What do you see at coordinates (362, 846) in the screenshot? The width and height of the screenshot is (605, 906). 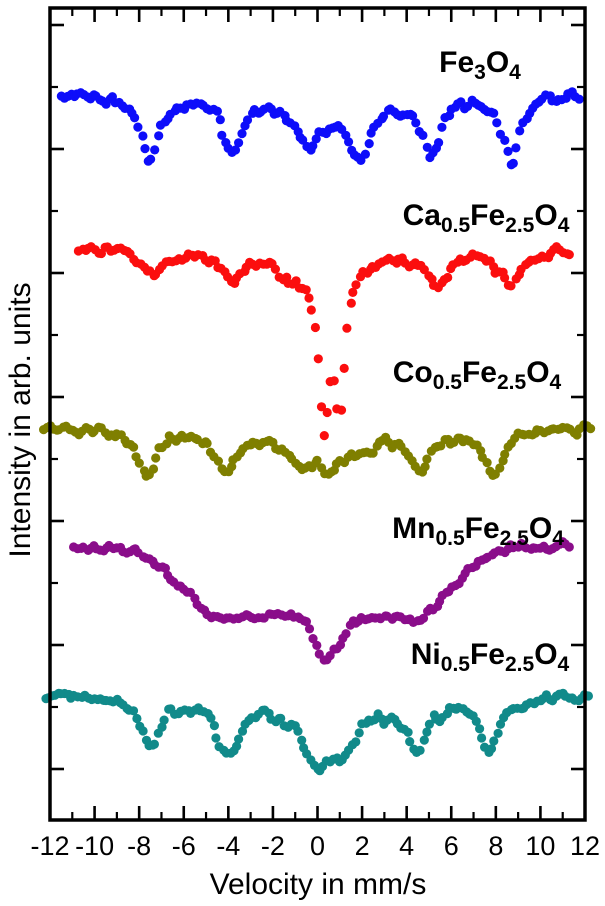 I see `x-tick-label: 2` at bounding box center [362, 846].